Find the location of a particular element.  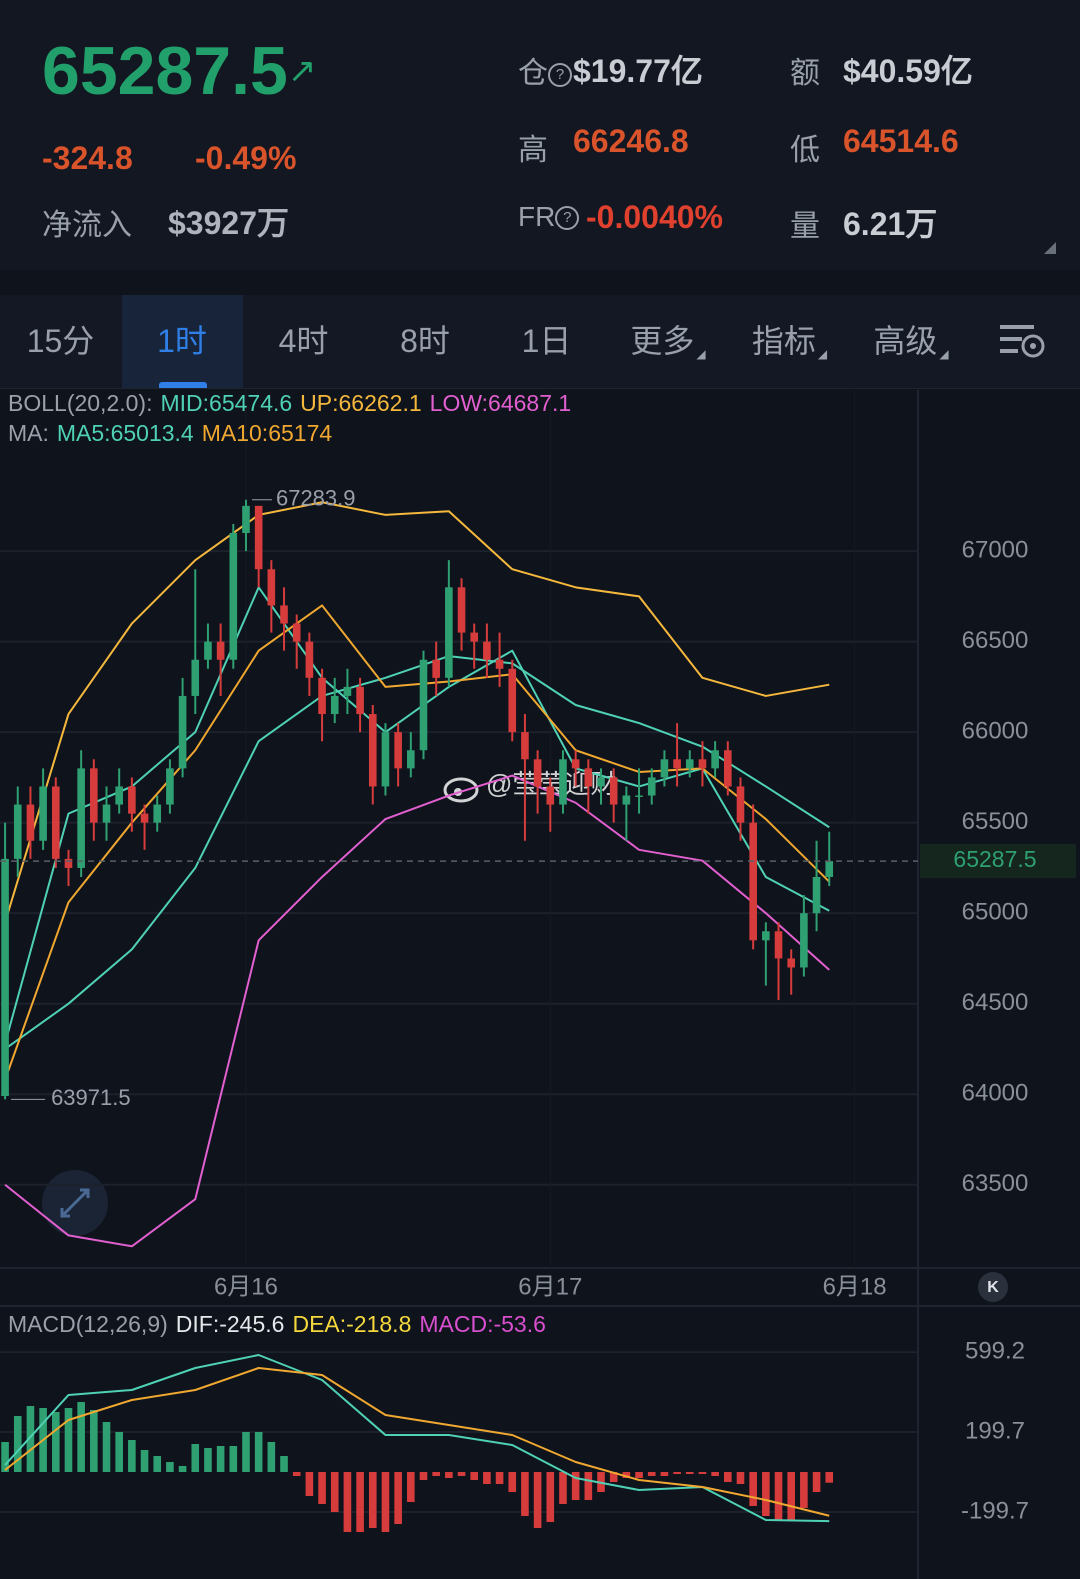

legend-value: 65174 is located at coordinates (300, 433).